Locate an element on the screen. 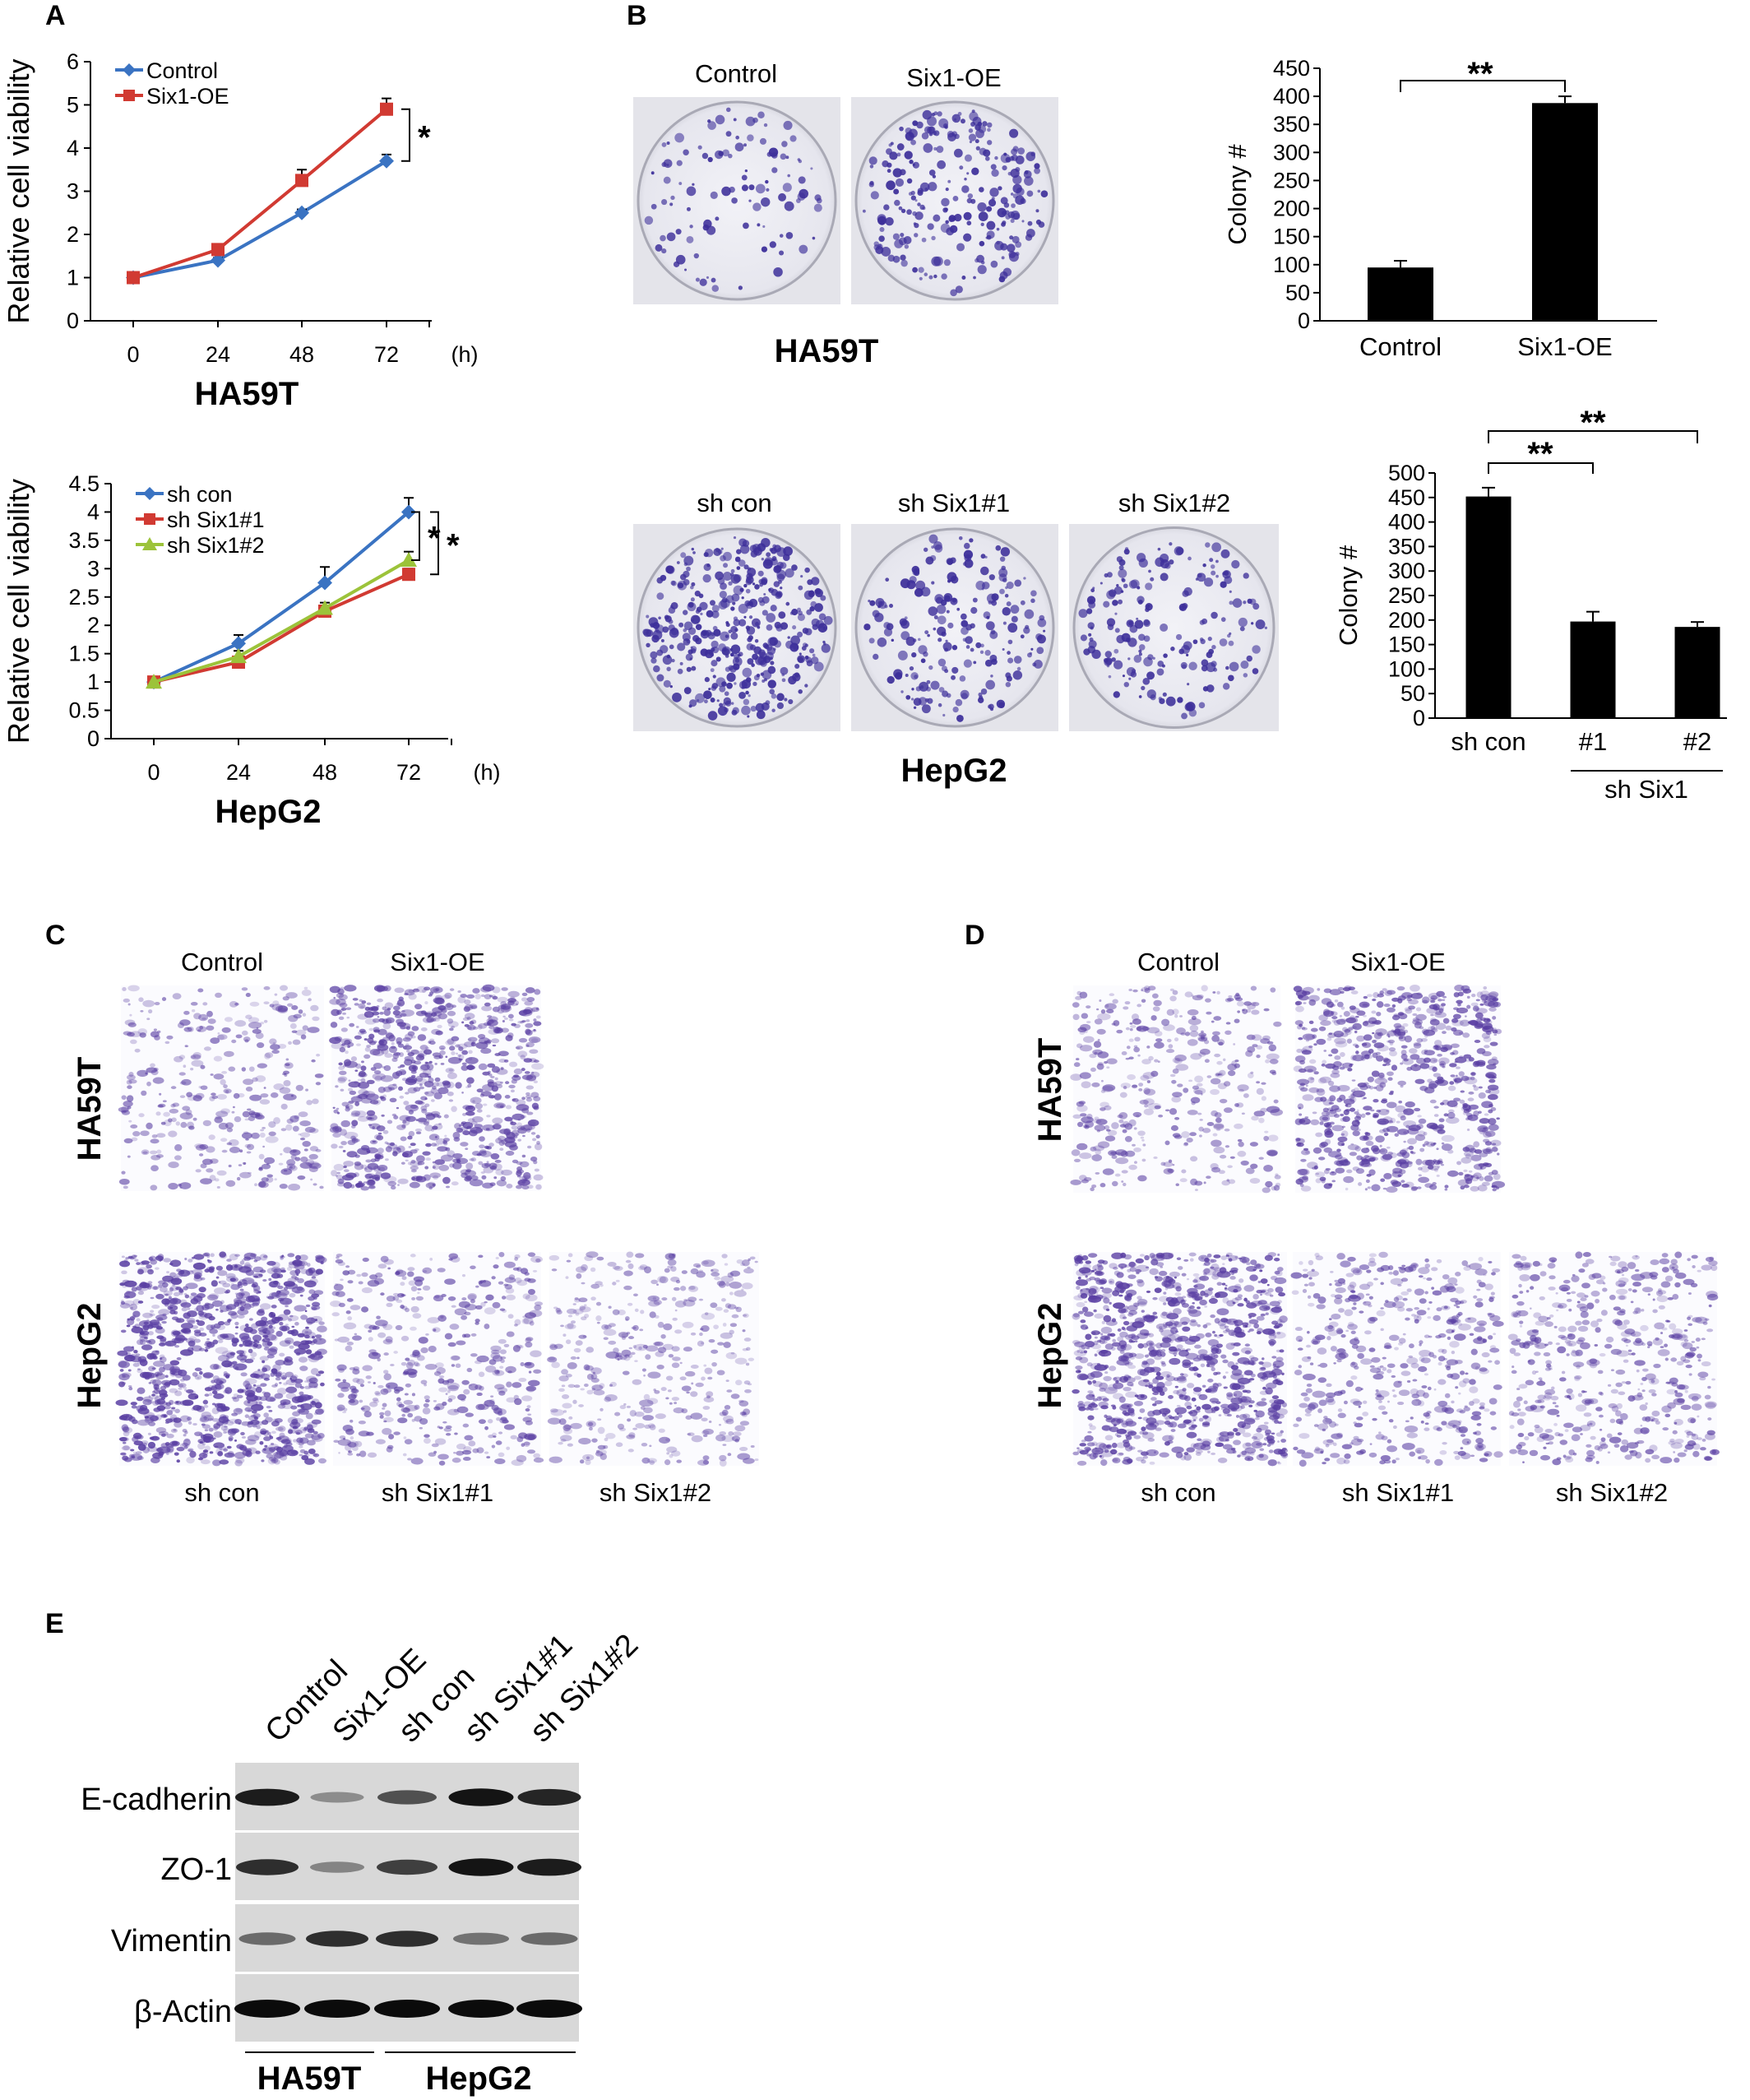  y-tick-label: 0 is located at coordinates (1419, 718).